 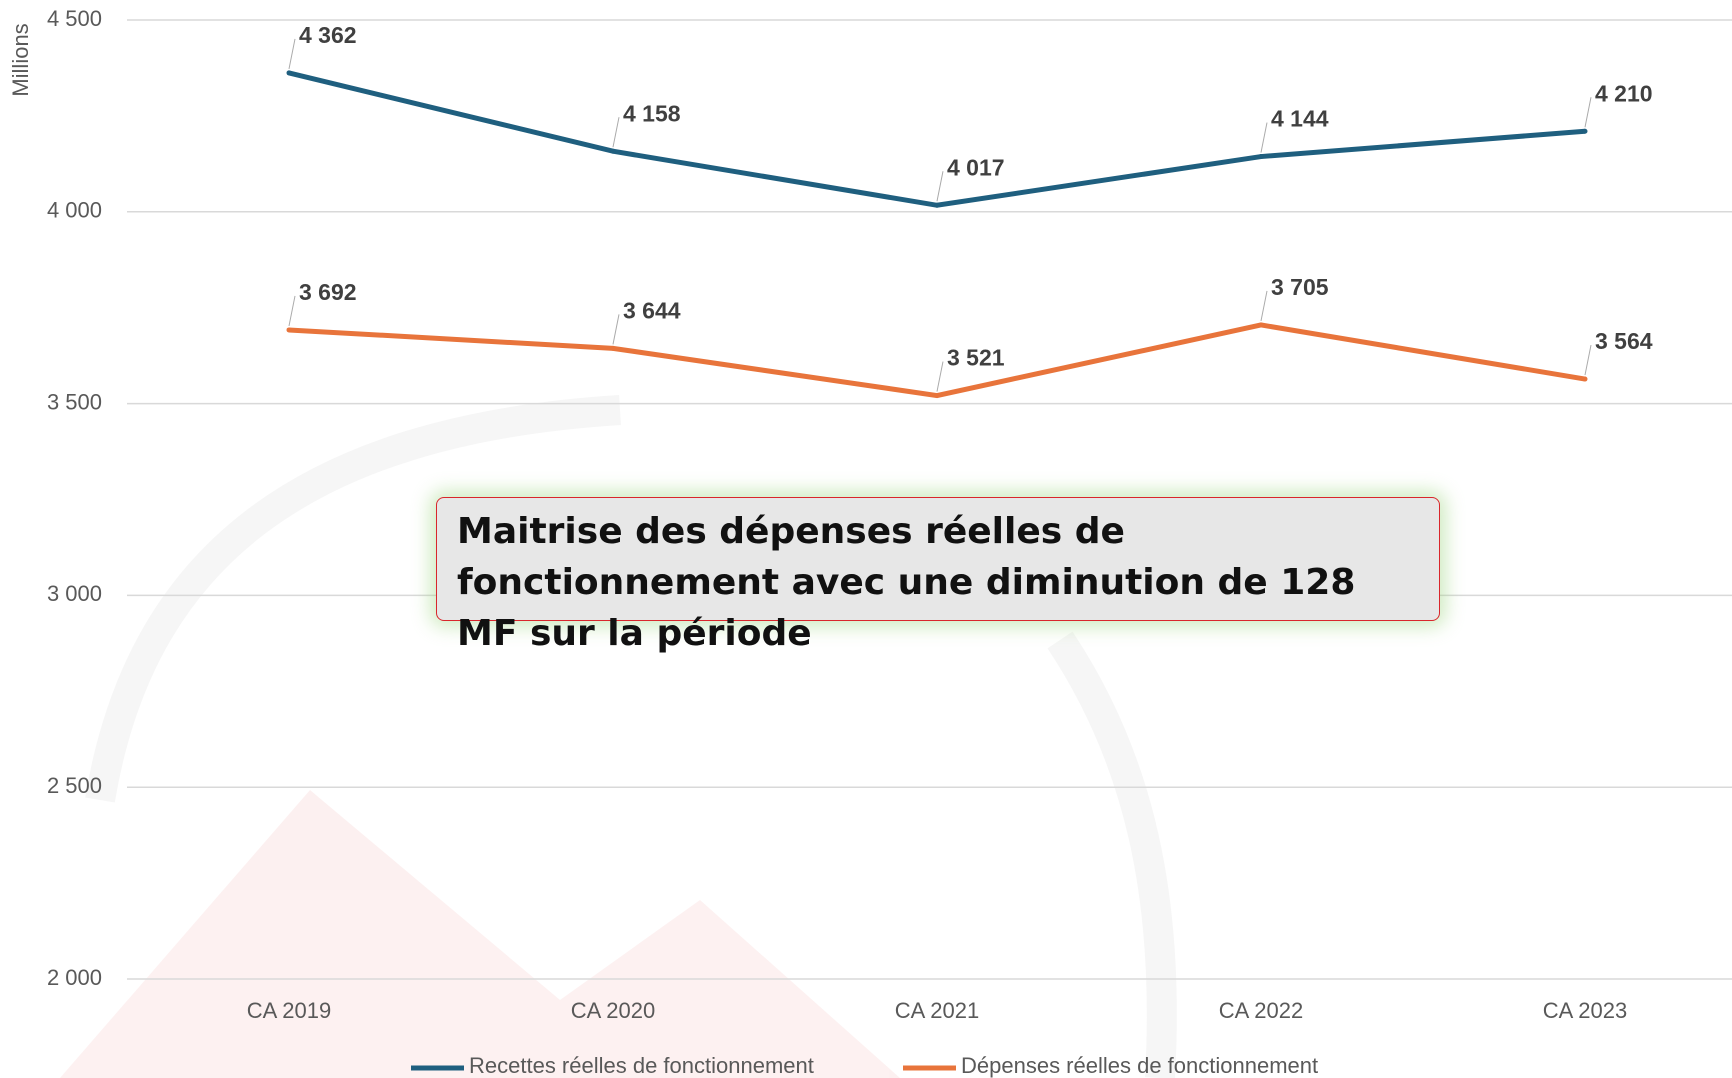 What do you see at coordinates (1139, 1065) in the screenshot?
I see `legend-label: Dépenses réelles de fonctionnement` at bounding box center [1139, 1065].